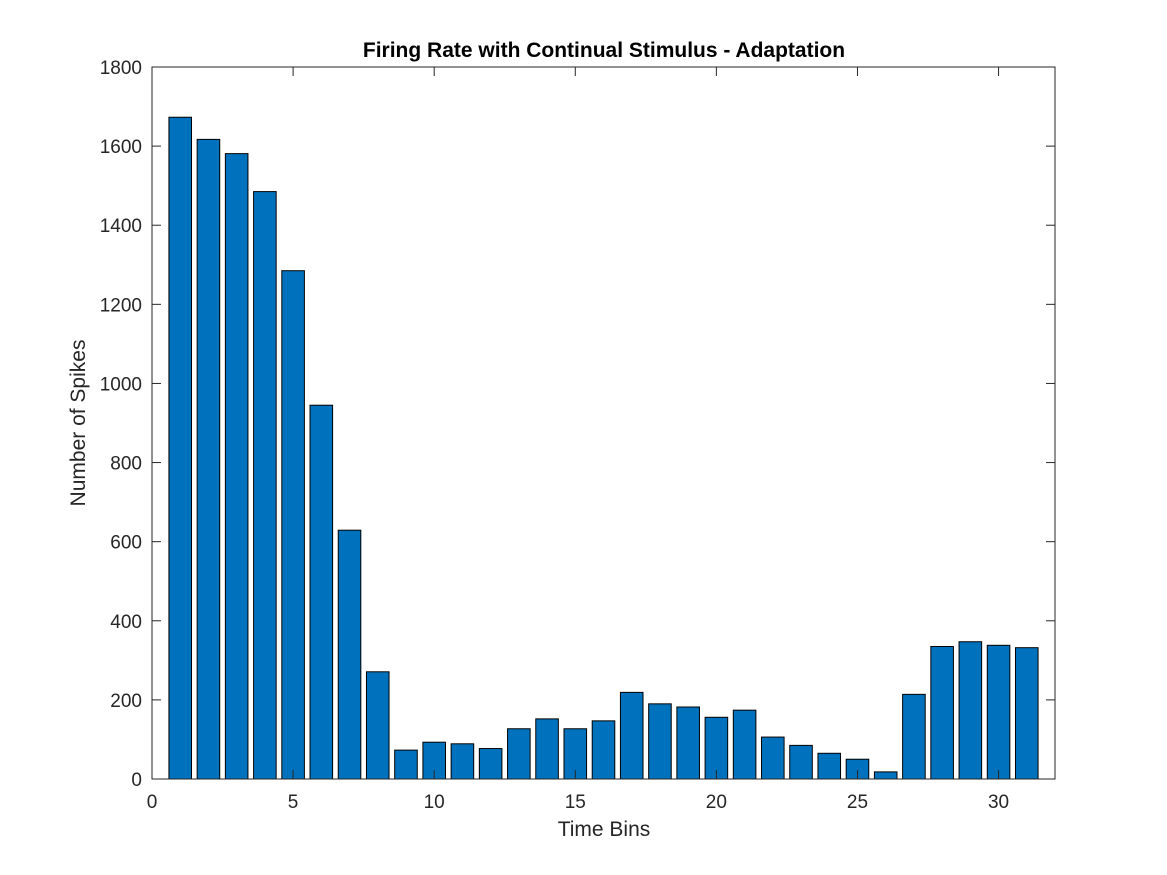  I want to click on y-tick-label-400: 400, so click(126, 622).